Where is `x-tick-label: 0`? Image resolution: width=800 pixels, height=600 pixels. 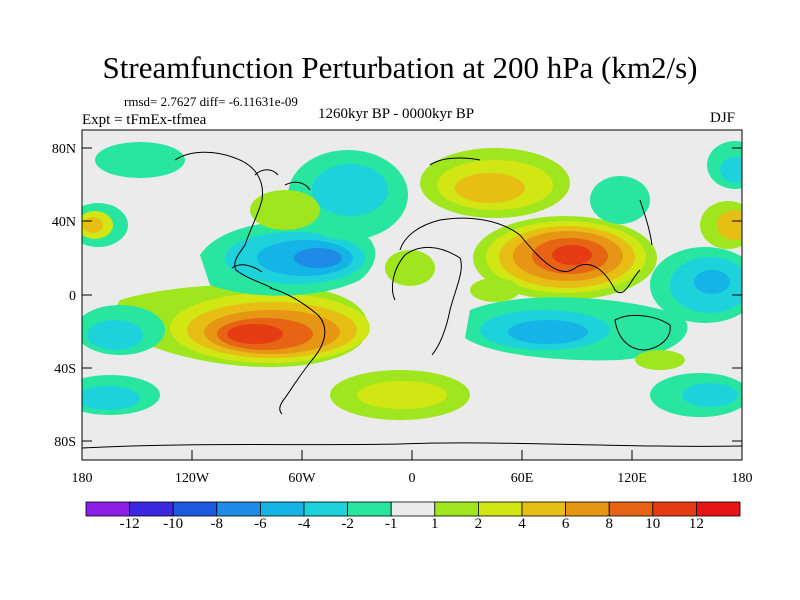 x-tick-label: 0 is located at coordinates (412, 478).